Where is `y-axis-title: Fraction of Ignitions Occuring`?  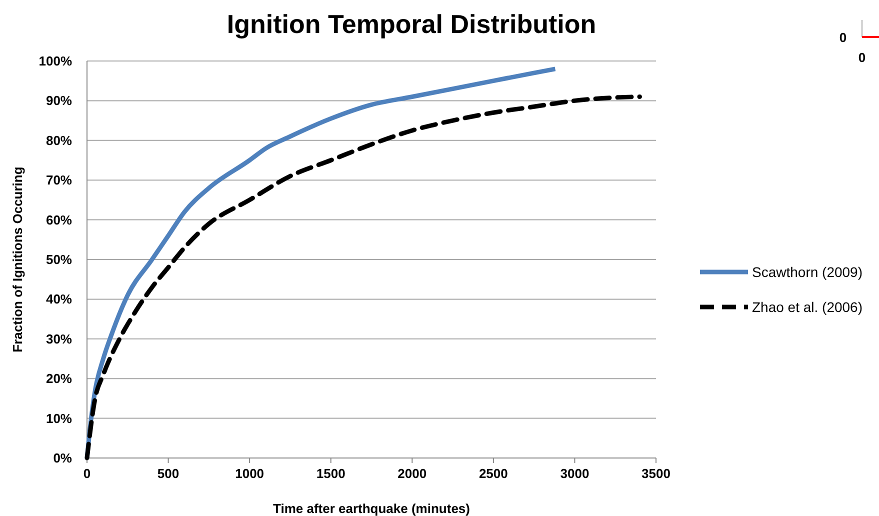 y-axis-title: Fraction of Ignitions Occuring is located at coordinates (17, 259).